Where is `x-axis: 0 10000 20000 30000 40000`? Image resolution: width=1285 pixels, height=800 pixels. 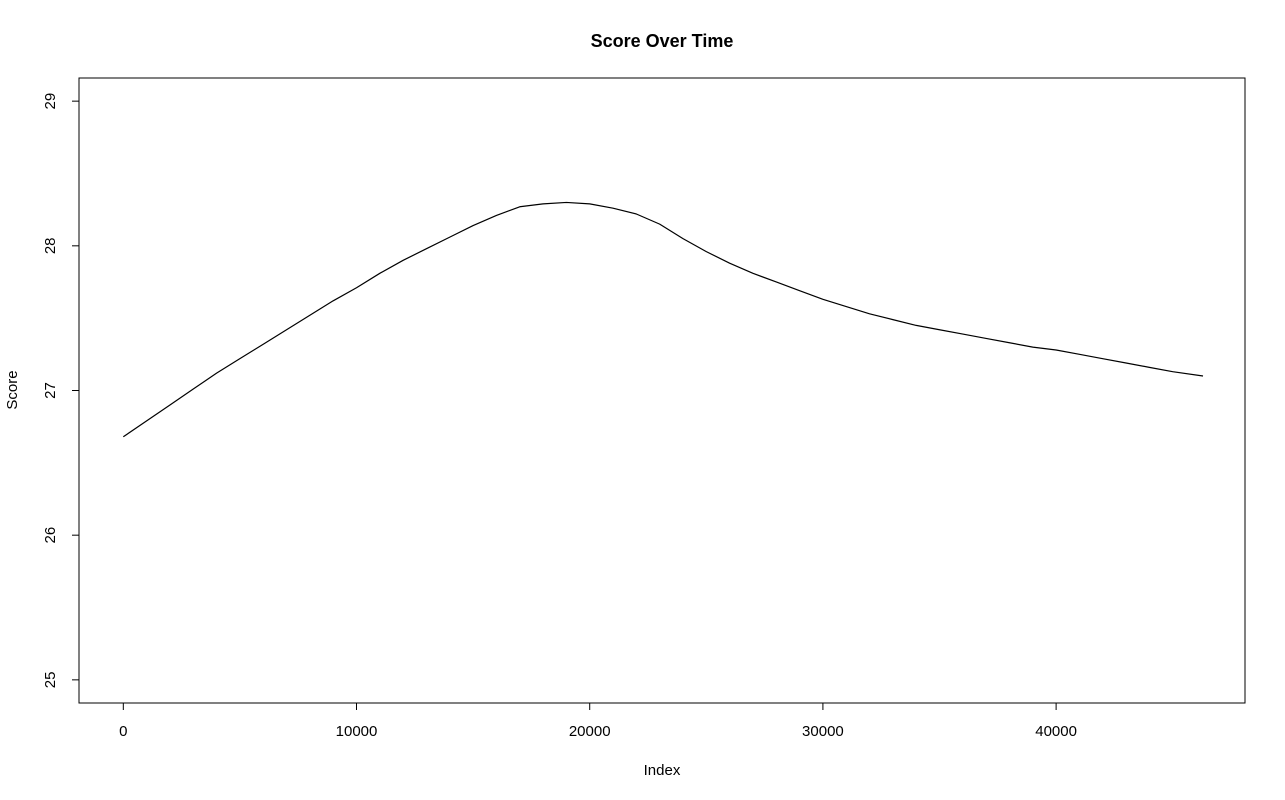
x-axis: 0 10000 20000 30000 40000 is located at coordinates (598, 721).